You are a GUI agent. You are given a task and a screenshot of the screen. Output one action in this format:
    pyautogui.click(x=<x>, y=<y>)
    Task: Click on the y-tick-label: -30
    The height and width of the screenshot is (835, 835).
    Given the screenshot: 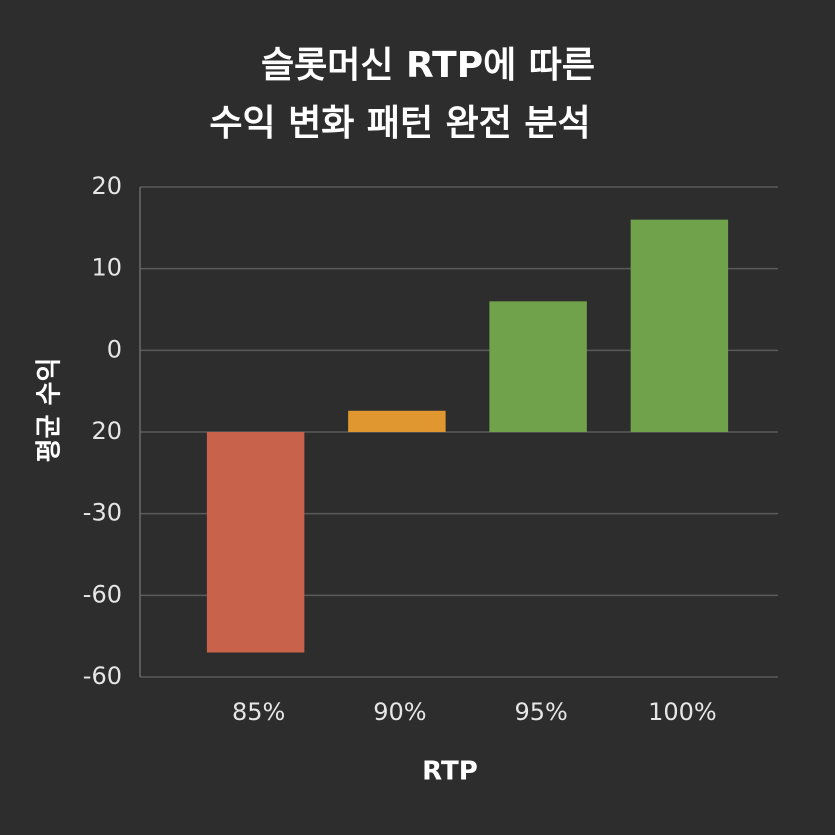 What is the action you would take?
    pyautogui.click(x=102, y=513)
    